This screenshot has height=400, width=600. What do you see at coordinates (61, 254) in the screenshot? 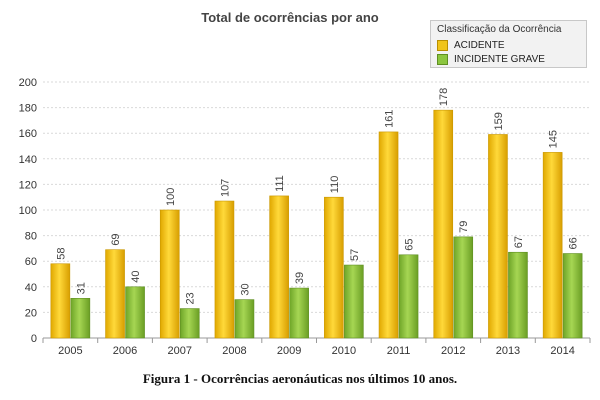
I see `data-label: 58` at bounding box center [61, 254].